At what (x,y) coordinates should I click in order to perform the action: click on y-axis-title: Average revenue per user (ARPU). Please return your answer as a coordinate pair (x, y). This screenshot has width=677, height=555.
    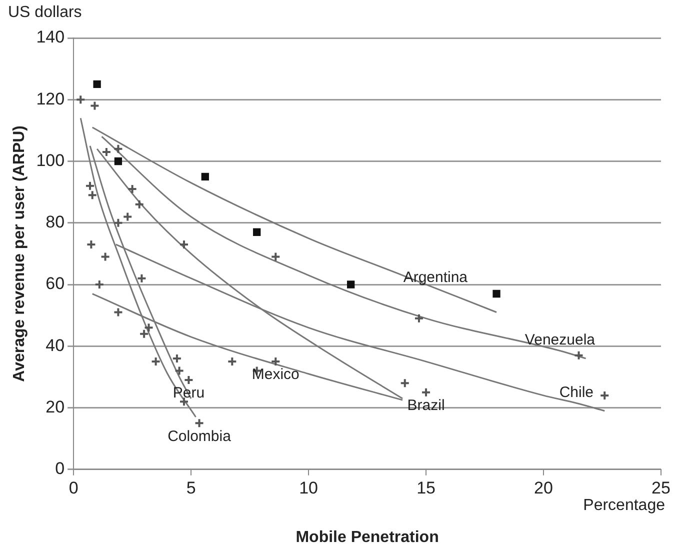
    Looking at the image, I should click on (19, 254).